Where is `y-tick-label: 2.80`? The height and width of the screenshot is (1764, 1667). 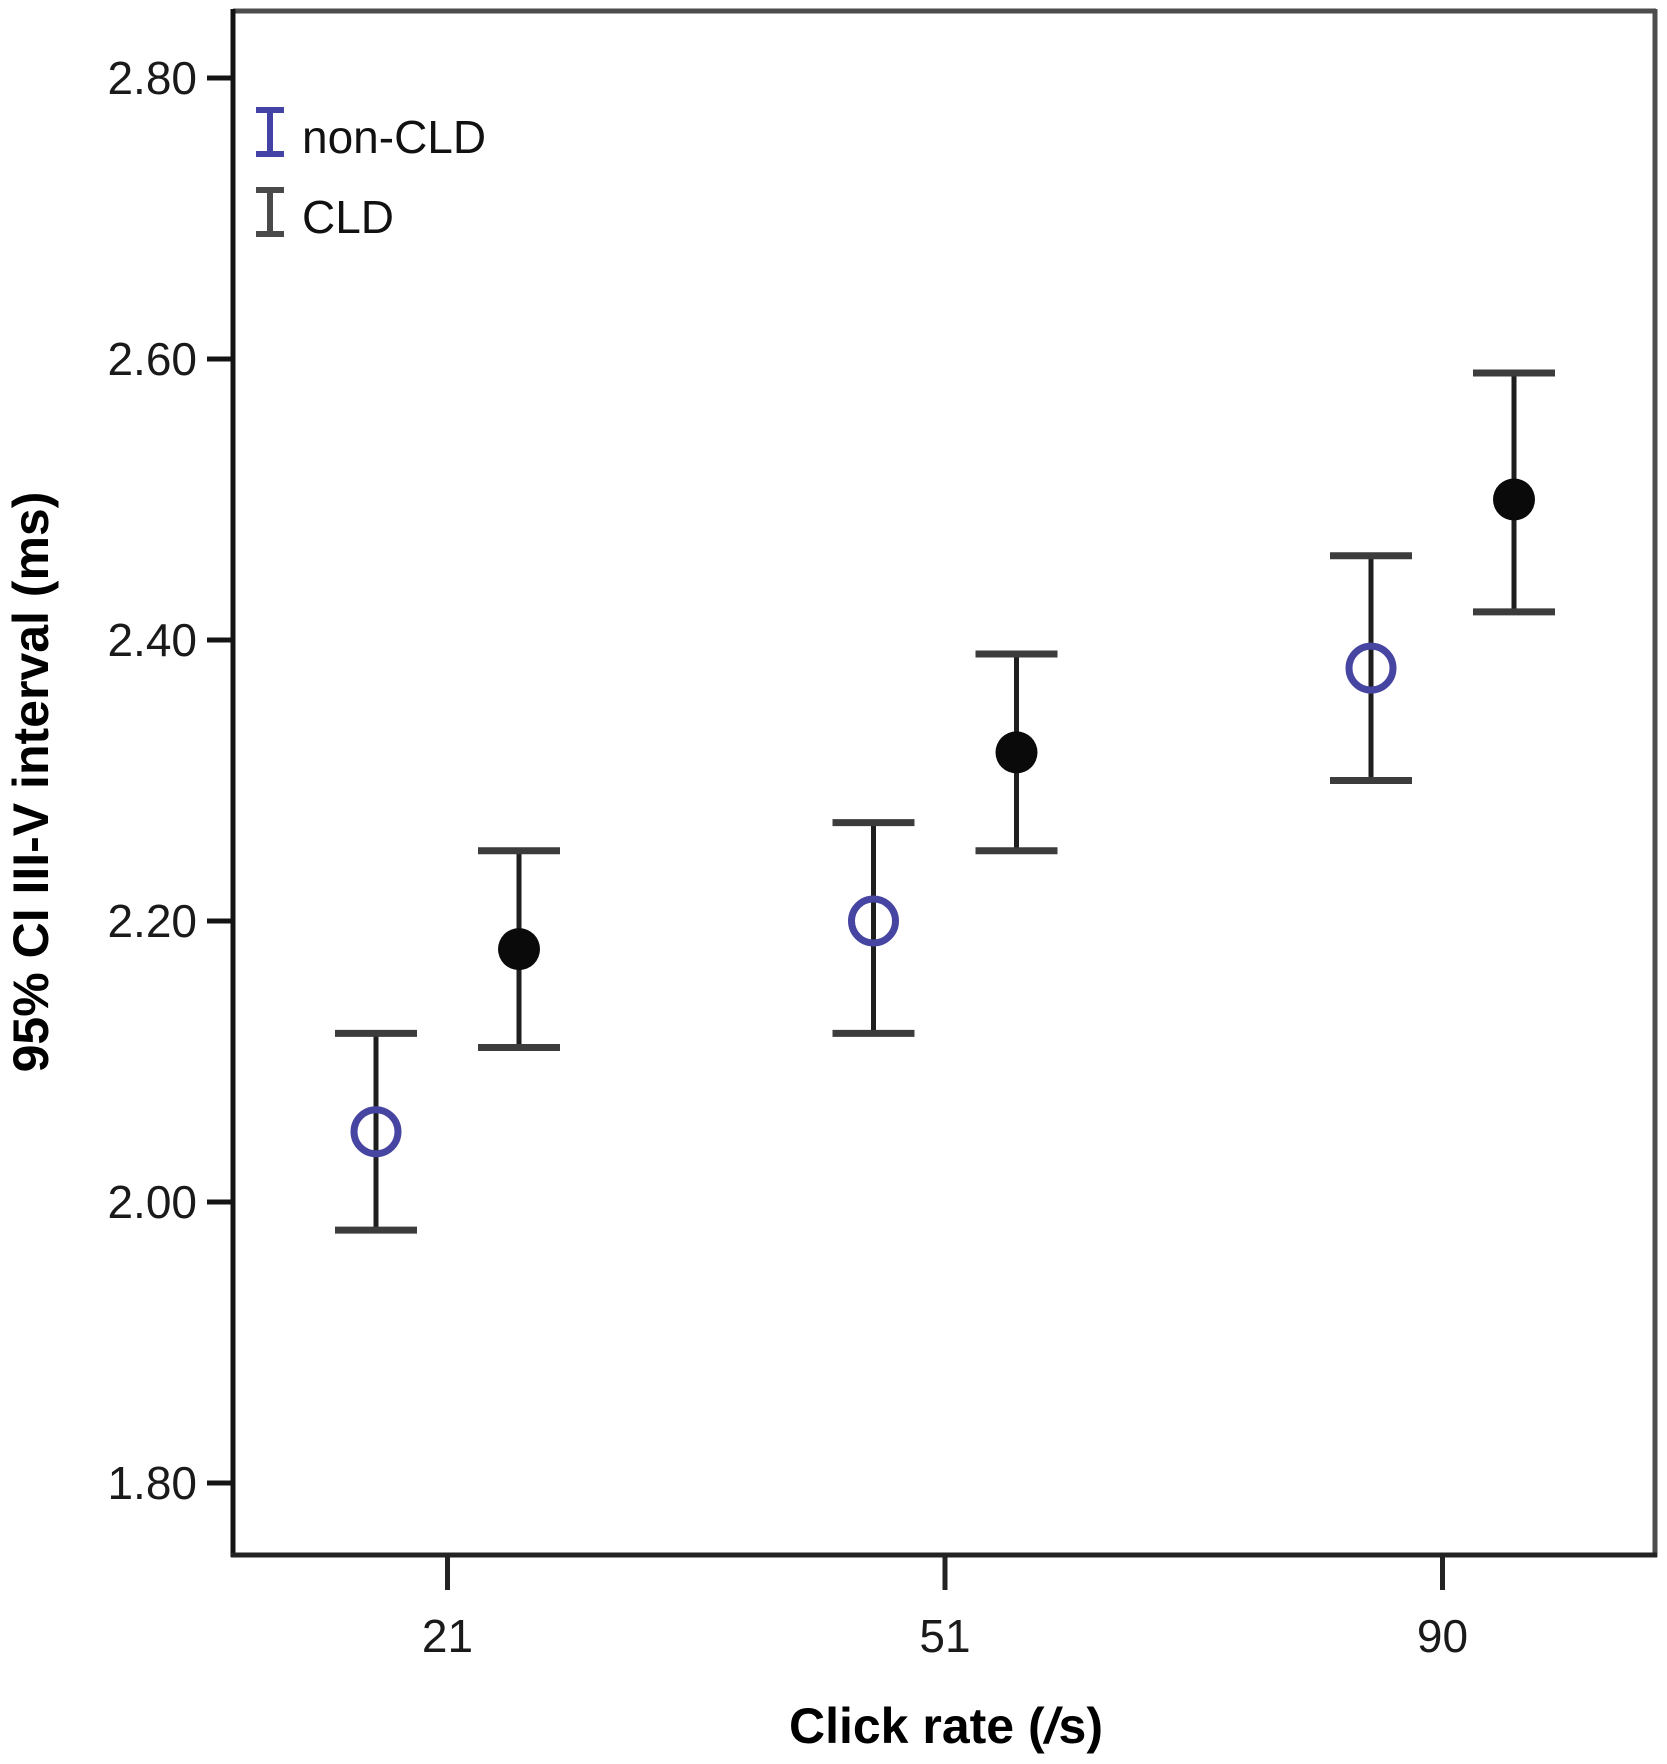 y-tick-label: 2.80 is located at coordinates (152, 78).